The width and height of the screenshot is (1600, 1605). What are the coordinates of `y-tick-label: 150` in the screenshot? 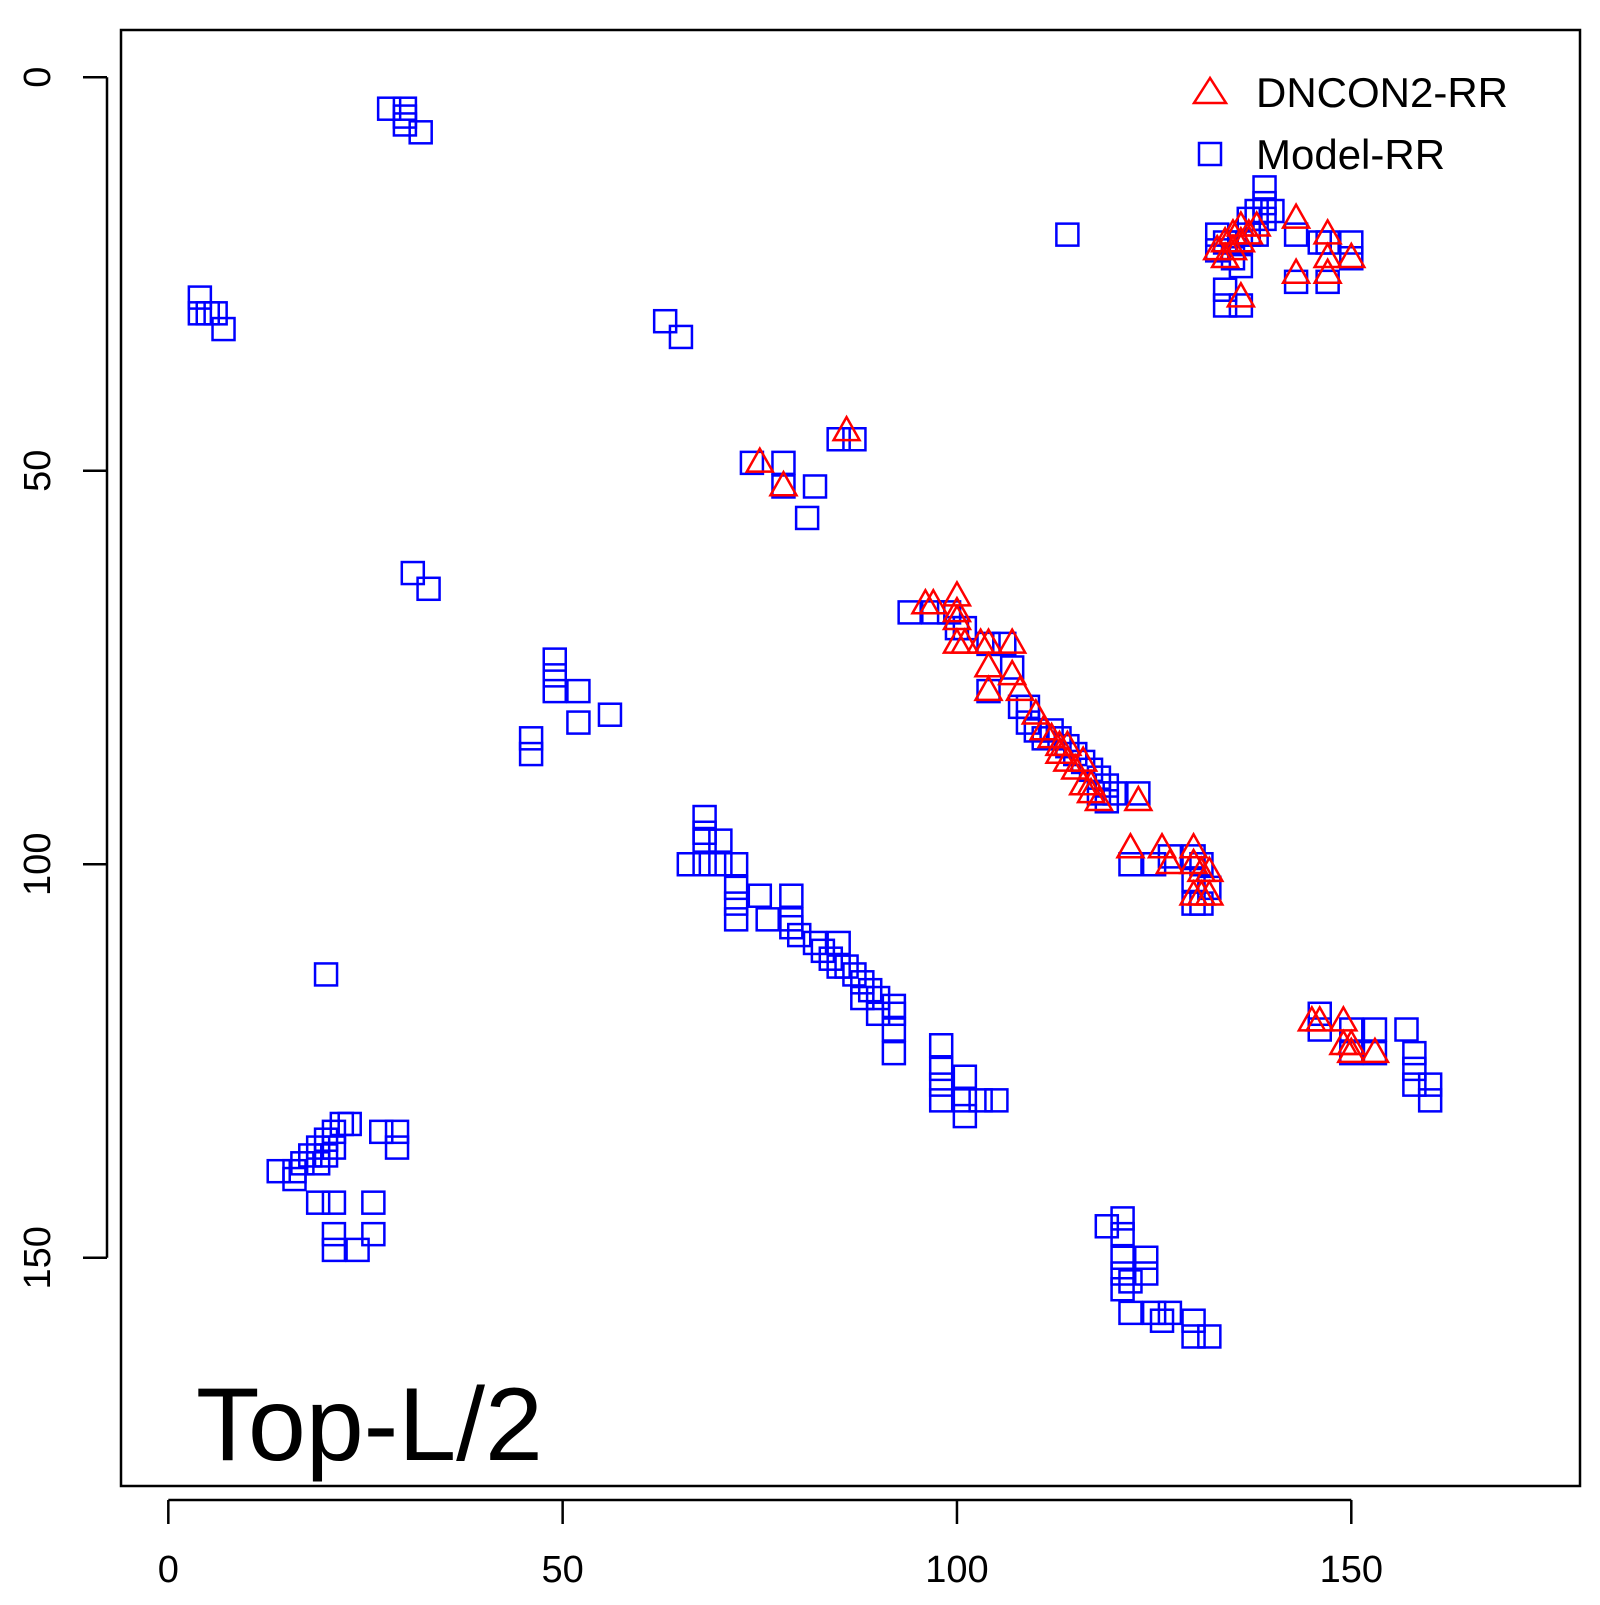 It's located at (38, 1257).